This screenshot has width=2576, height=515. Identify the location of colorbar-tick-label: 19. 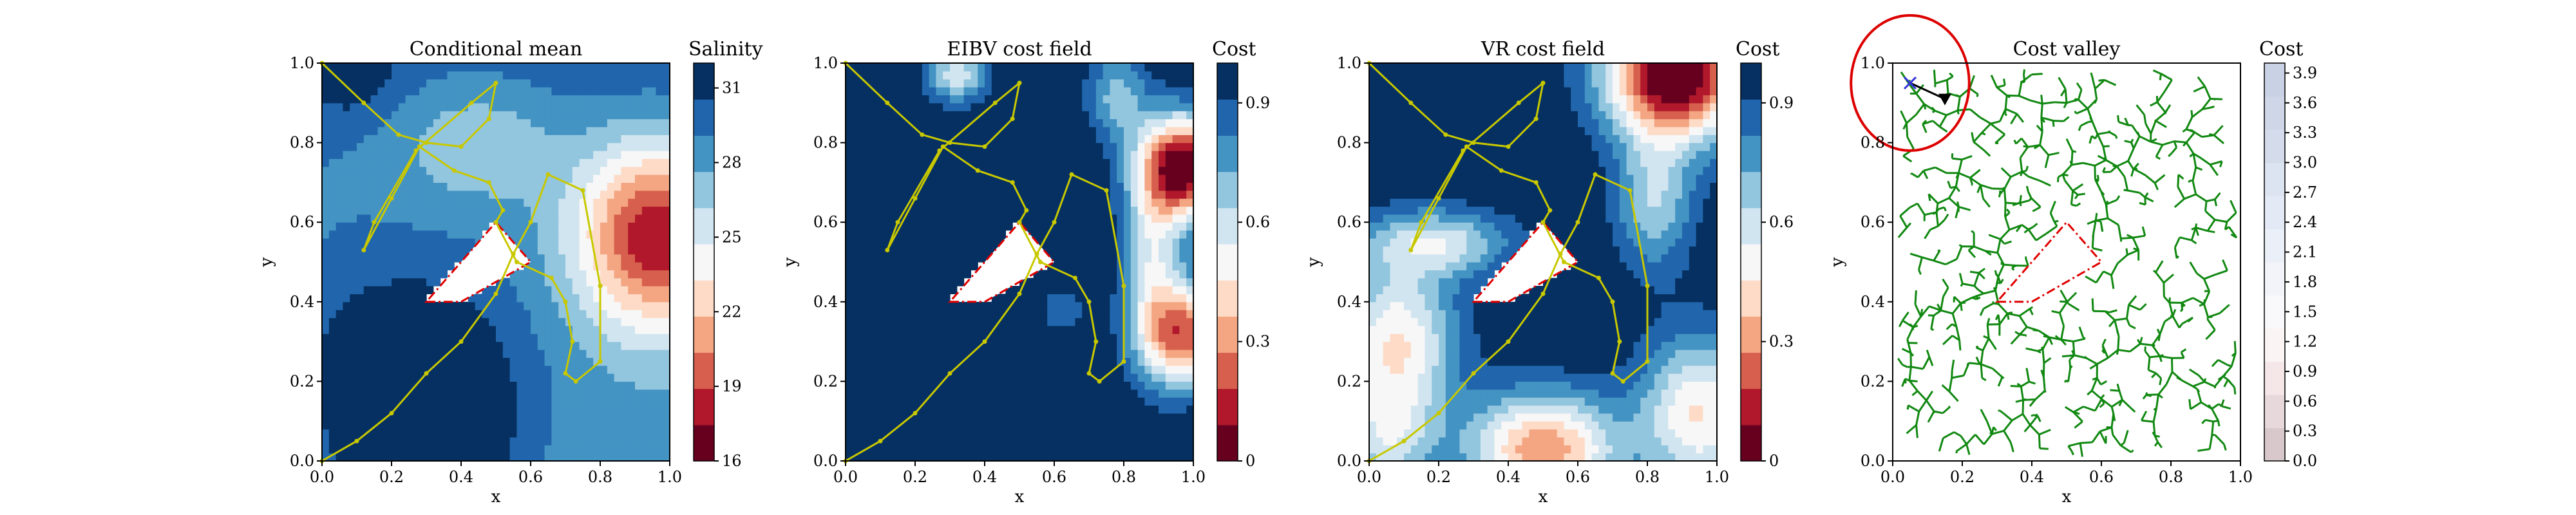
(732, 386).